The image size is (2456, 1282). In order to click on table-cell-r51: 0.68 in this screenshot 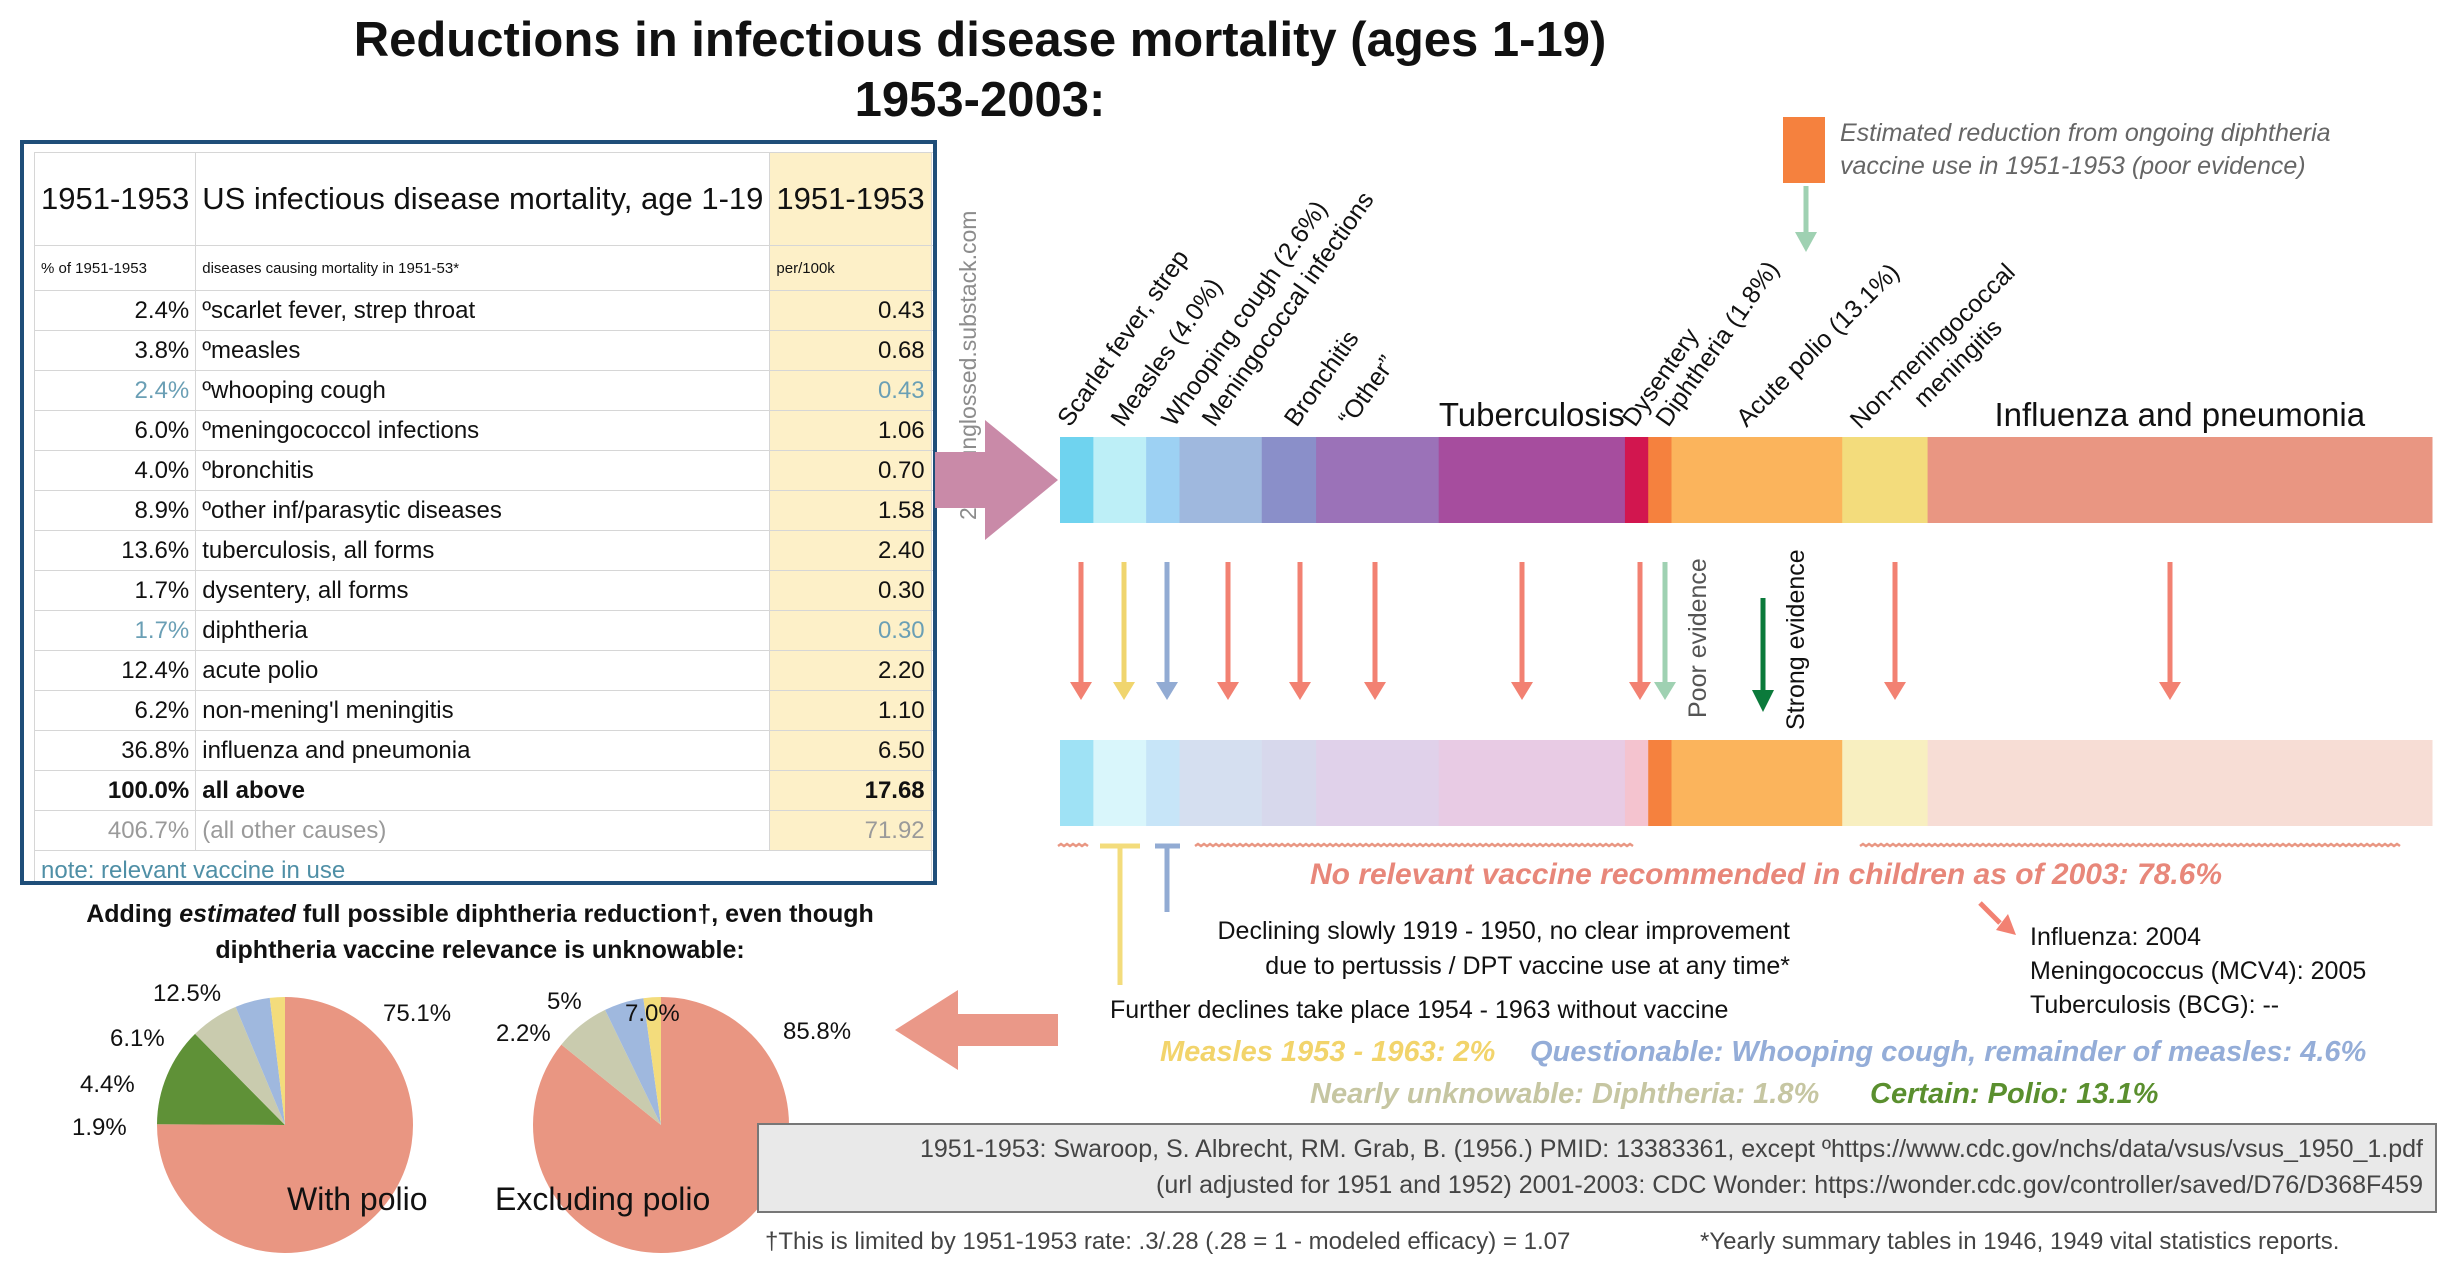, I will do `click(850, 350)`.